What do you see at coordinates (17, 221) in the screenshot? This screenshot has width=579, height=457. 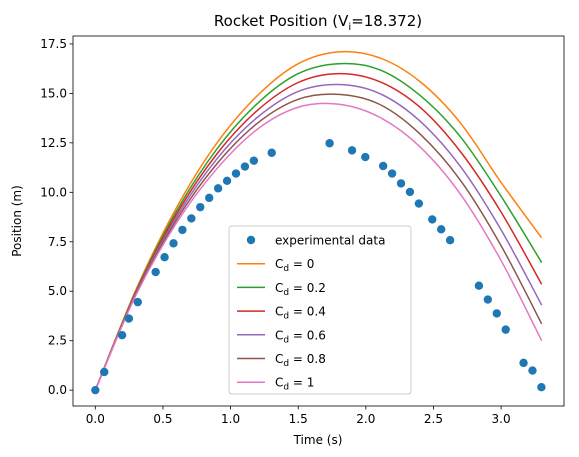 I see `y-axis-label: Position (m)` at bounding box center [17, 221].